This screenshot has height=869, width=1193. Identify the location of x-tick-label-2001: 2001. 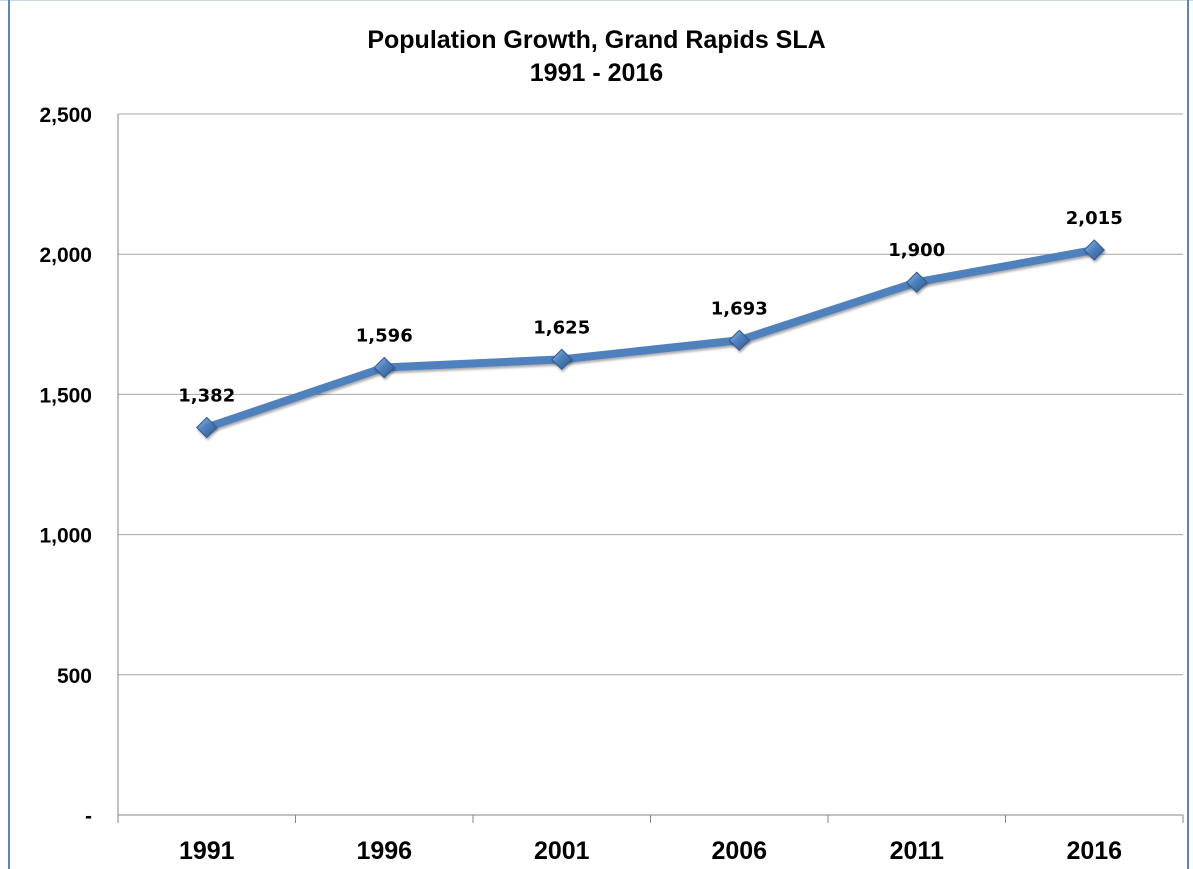
(562, 851).